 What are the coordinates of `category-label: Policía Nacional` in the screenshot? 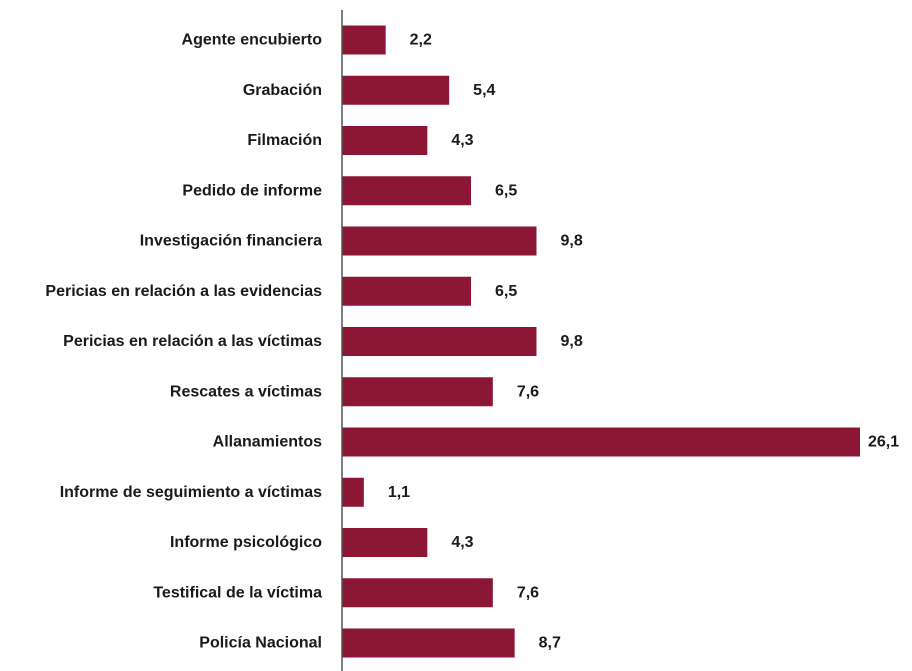 It's located at (260, 643).